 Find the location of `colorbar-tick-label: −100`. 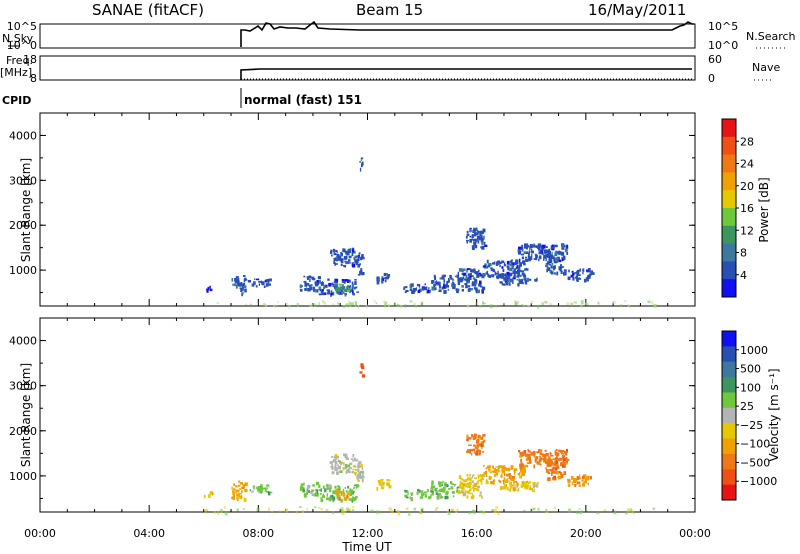

colorbar-tick-label: −100 is located at coordinates (755, 444).